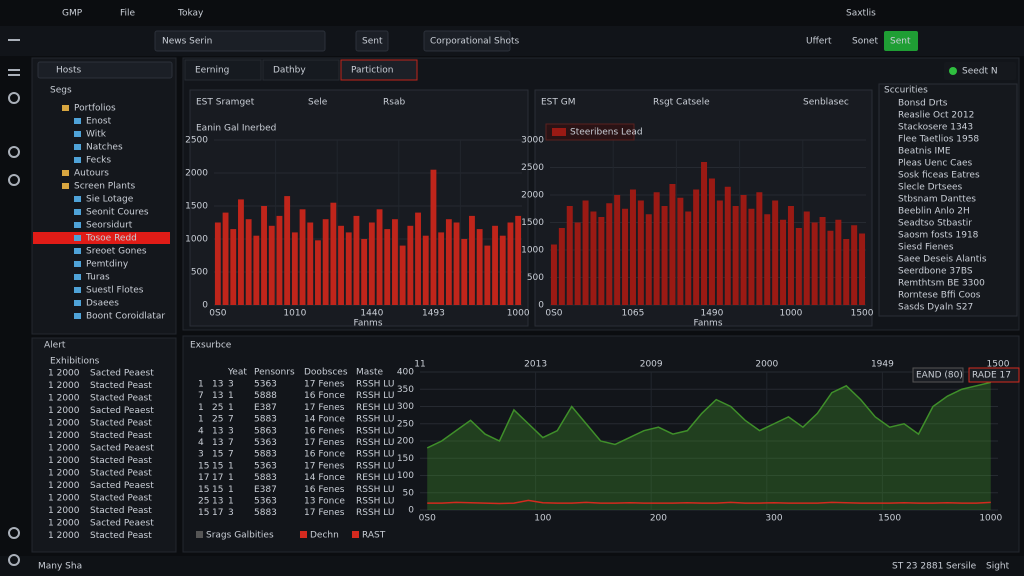 This screenshot has width=1024, height=576. What do you see at coordinates (935, 308) in the screenshot?
I see `list-item: Sasds Dyaln S27` at bounding box center [935, 308].